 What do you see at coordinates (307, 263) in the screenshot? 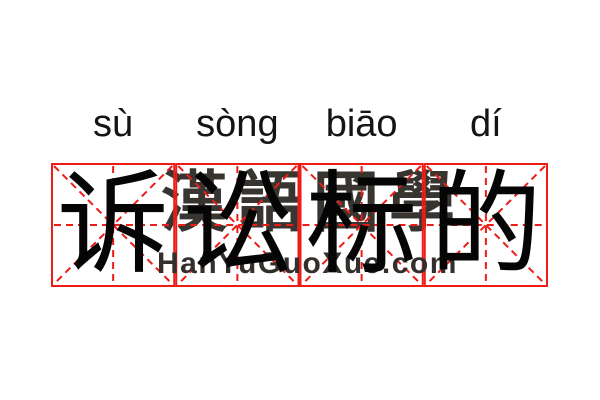
I see `watermark-site: HanYuGuoXue.com` at bounding box center [307, 263].